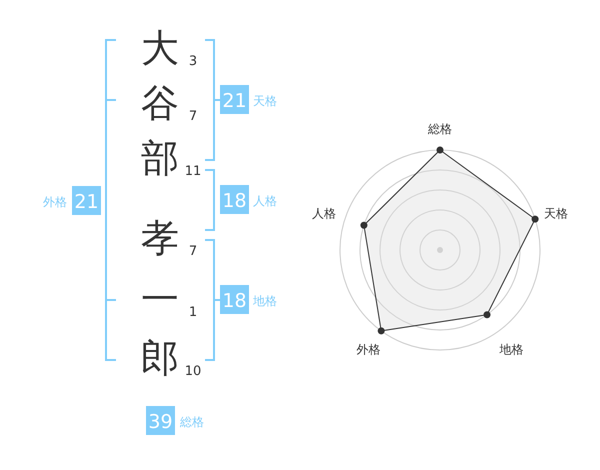 The image size is (600, 470). I want to click on category-label: 孝, so click(160, 238).